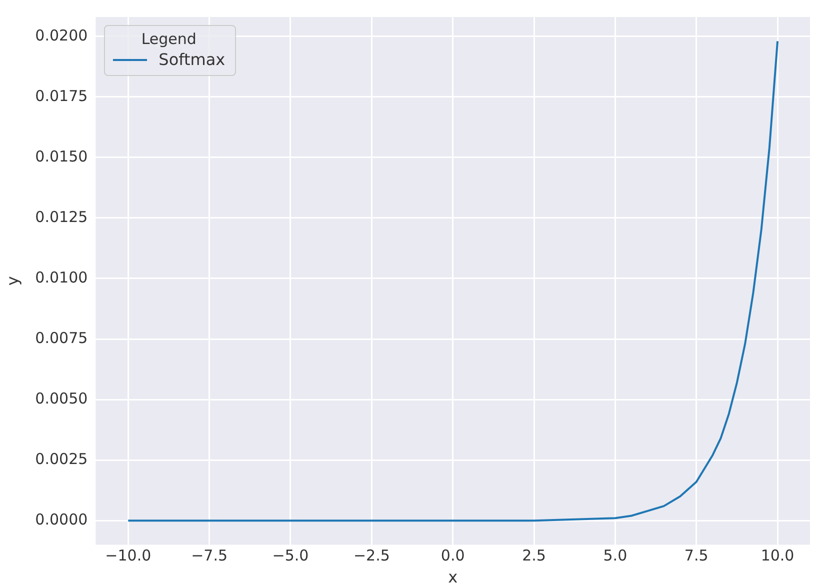  Describe the element at coordinates (12, 281) in the screenshot. I see `y-axis-title: y` at that location.